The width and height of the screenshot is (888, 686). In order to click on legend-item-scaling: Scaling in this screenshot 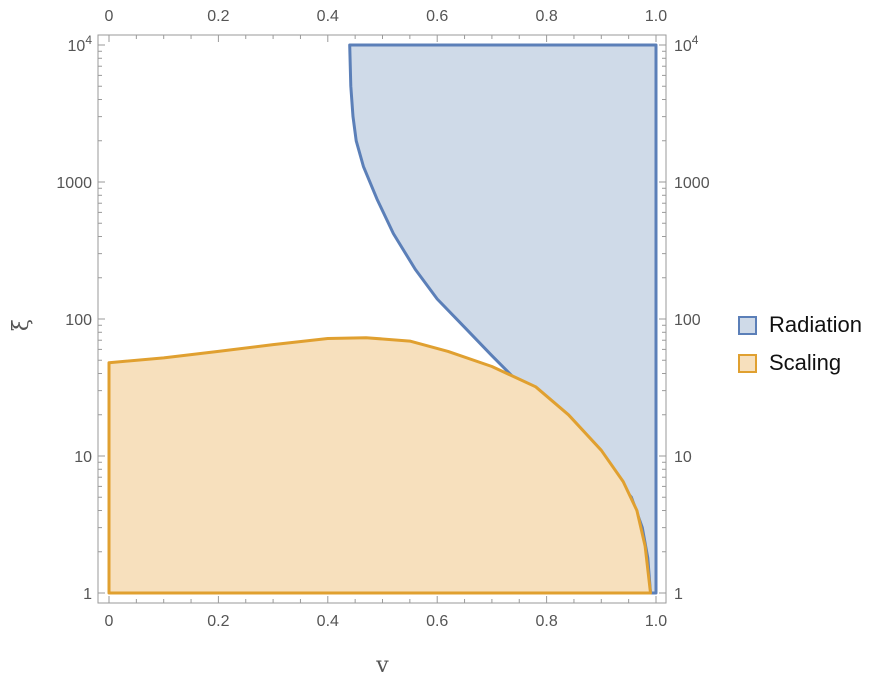, I will do `click(800, 363)`.